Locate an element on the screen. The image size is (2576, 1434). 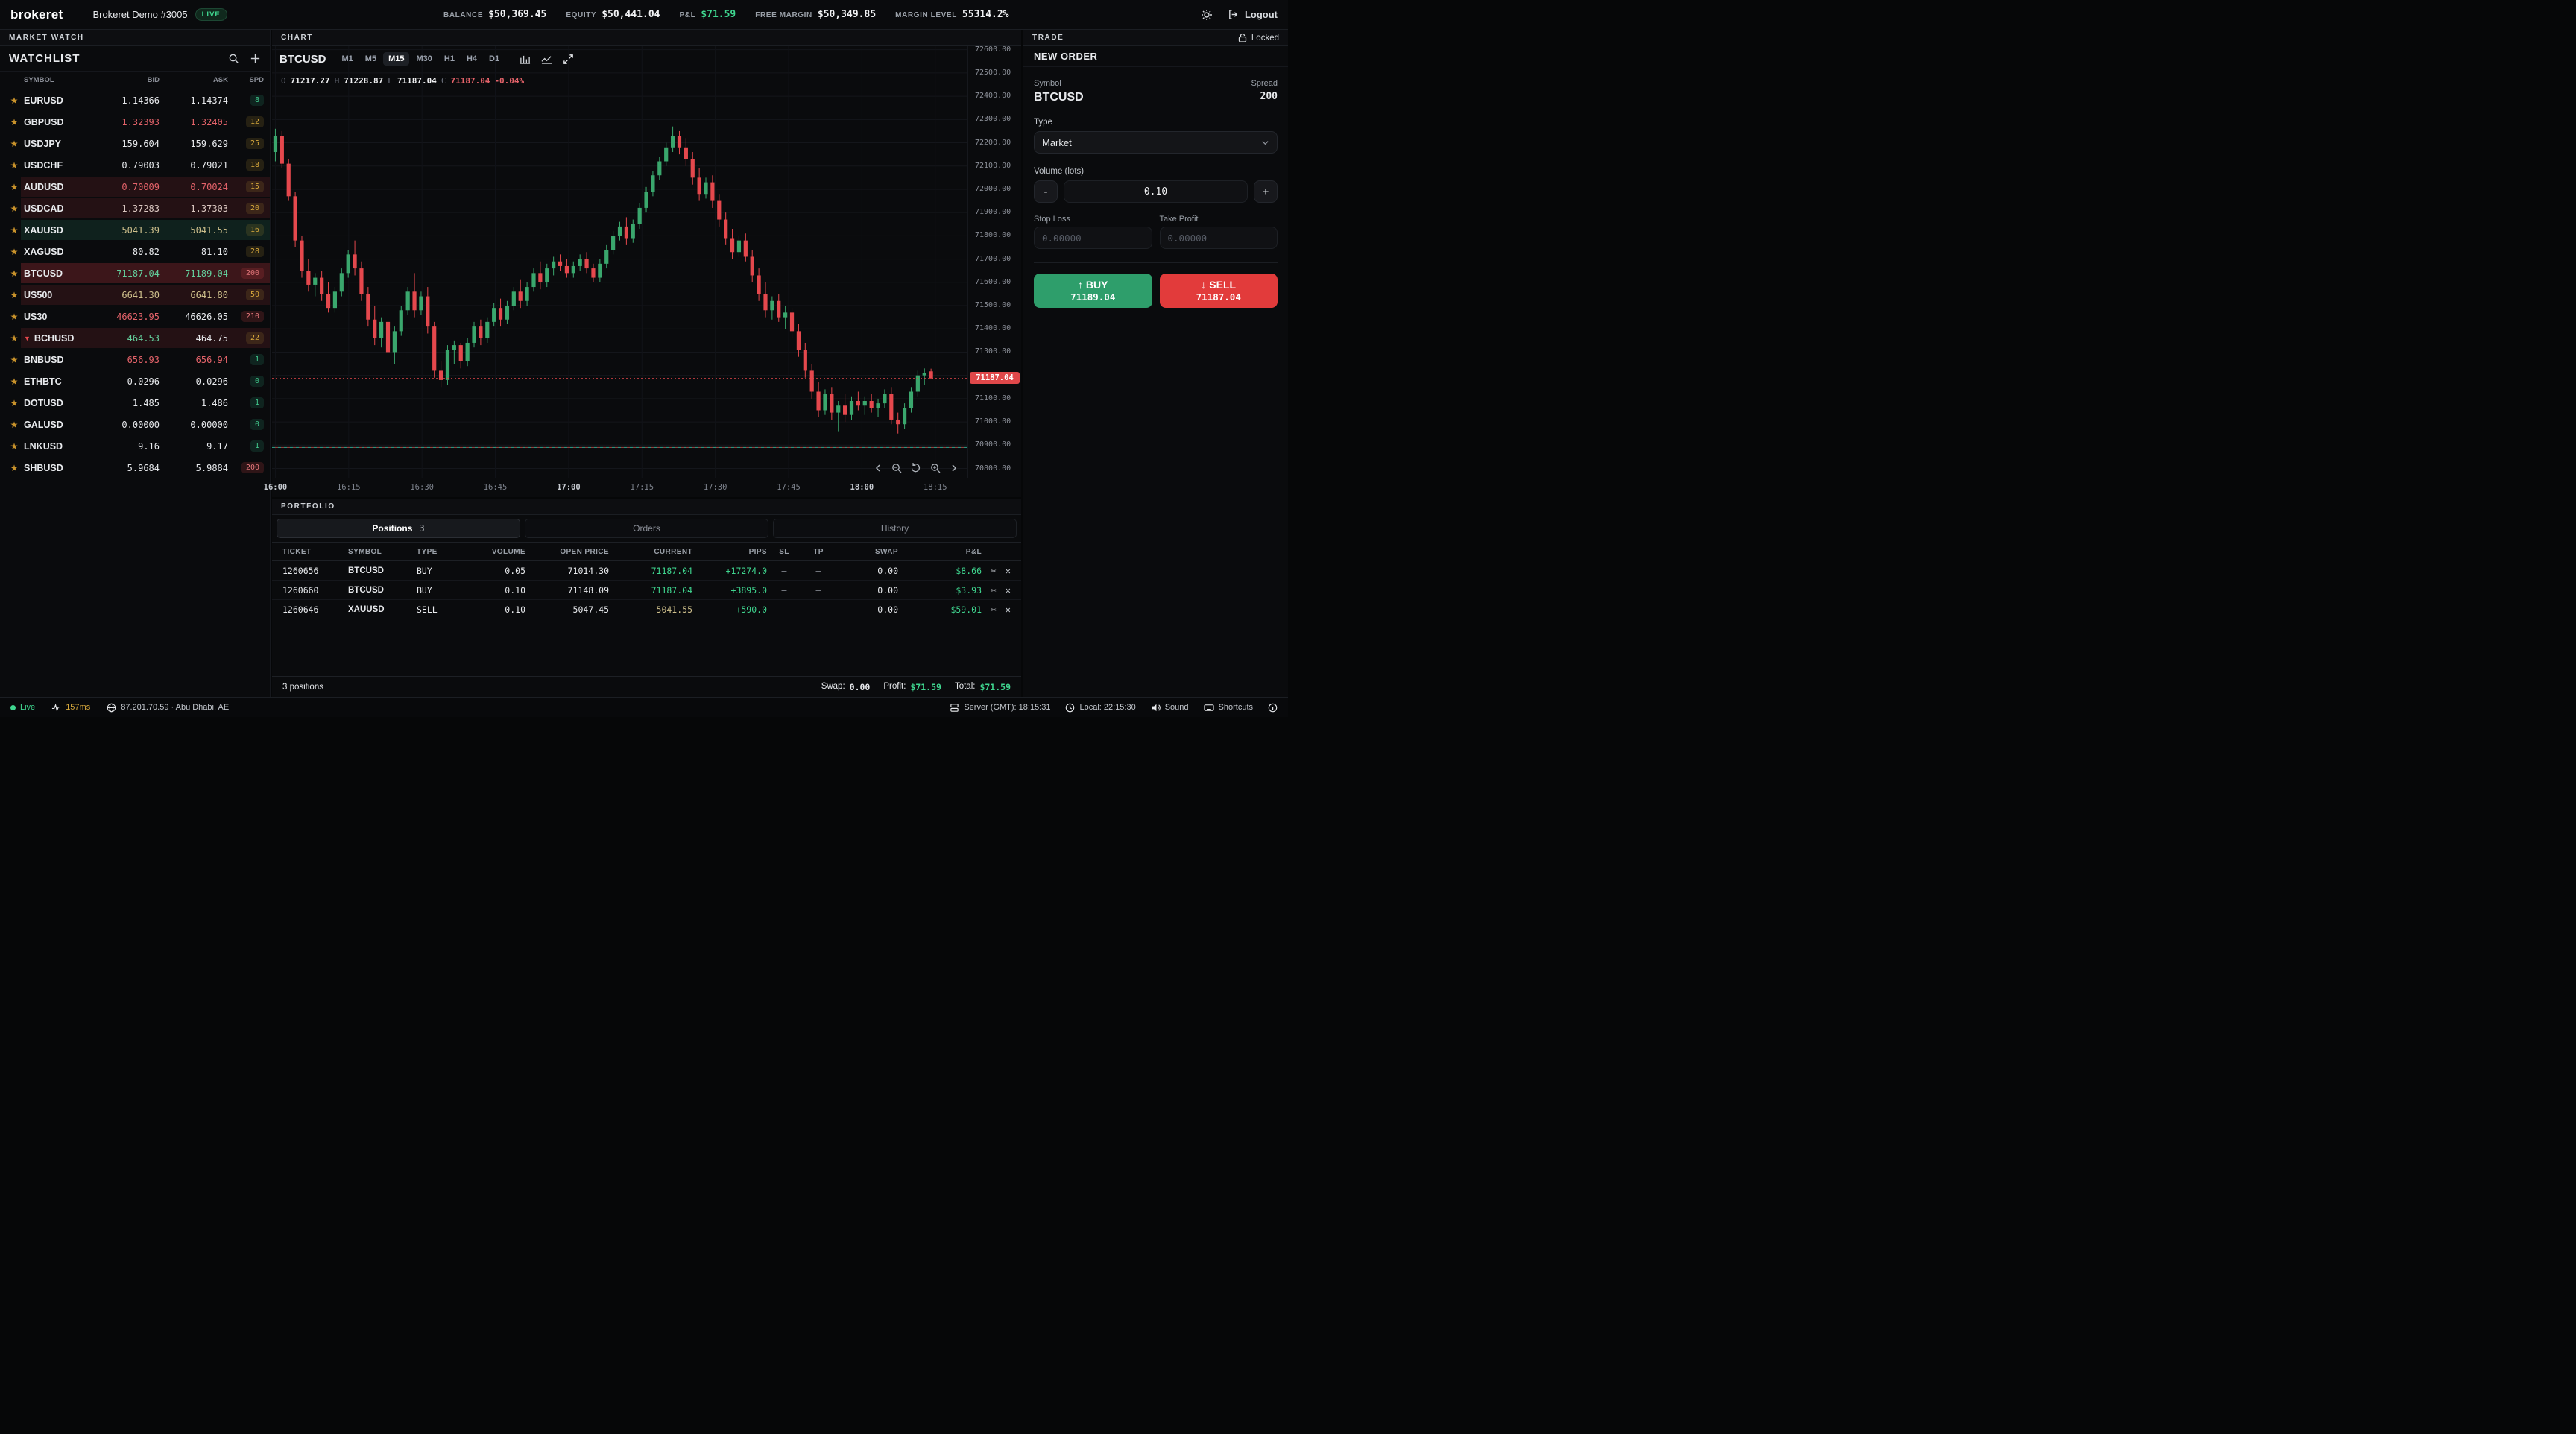
spread-cell: 50 is located at coordinates (246, 294).